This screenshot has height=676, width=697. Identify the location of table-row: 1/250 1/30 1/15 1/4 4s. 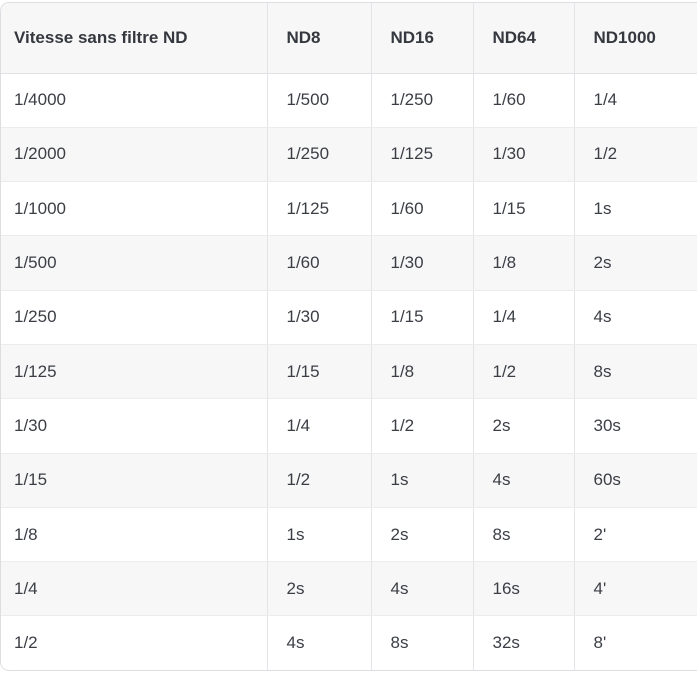
(349, 317).